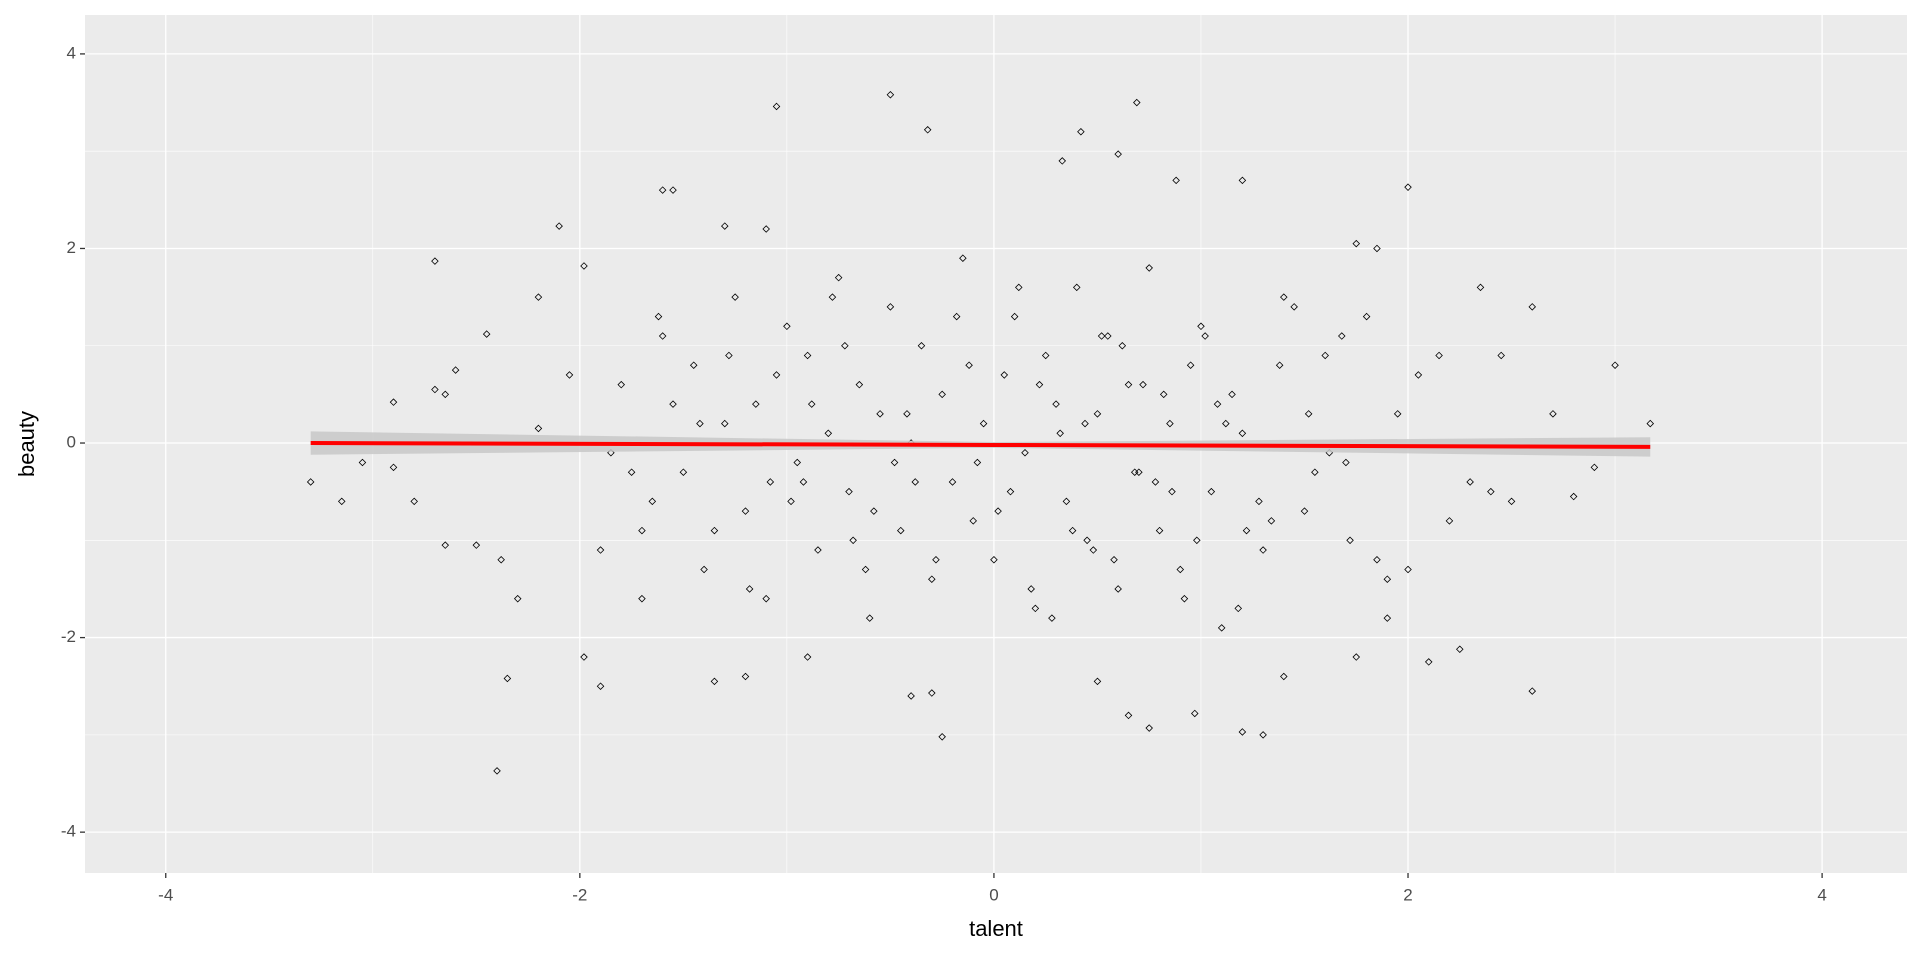  What do you see at coordinates (579, 894) in the screenshot?
I see `x-tick-label: -2` at bounding box center [579, 894].